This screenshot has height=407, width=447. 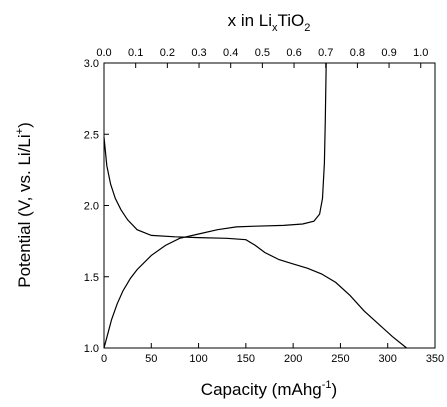 What do you see at coordinates (230, 53) in the screenshot?
I see `x2-tick-label: 0.4` at bounding box center [230, 53].